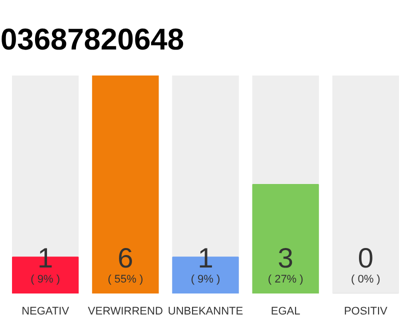  What do you see at coordinates (126, 258) in the screenshot?
I see `data-label: 6` at bounding box center [126, 258].